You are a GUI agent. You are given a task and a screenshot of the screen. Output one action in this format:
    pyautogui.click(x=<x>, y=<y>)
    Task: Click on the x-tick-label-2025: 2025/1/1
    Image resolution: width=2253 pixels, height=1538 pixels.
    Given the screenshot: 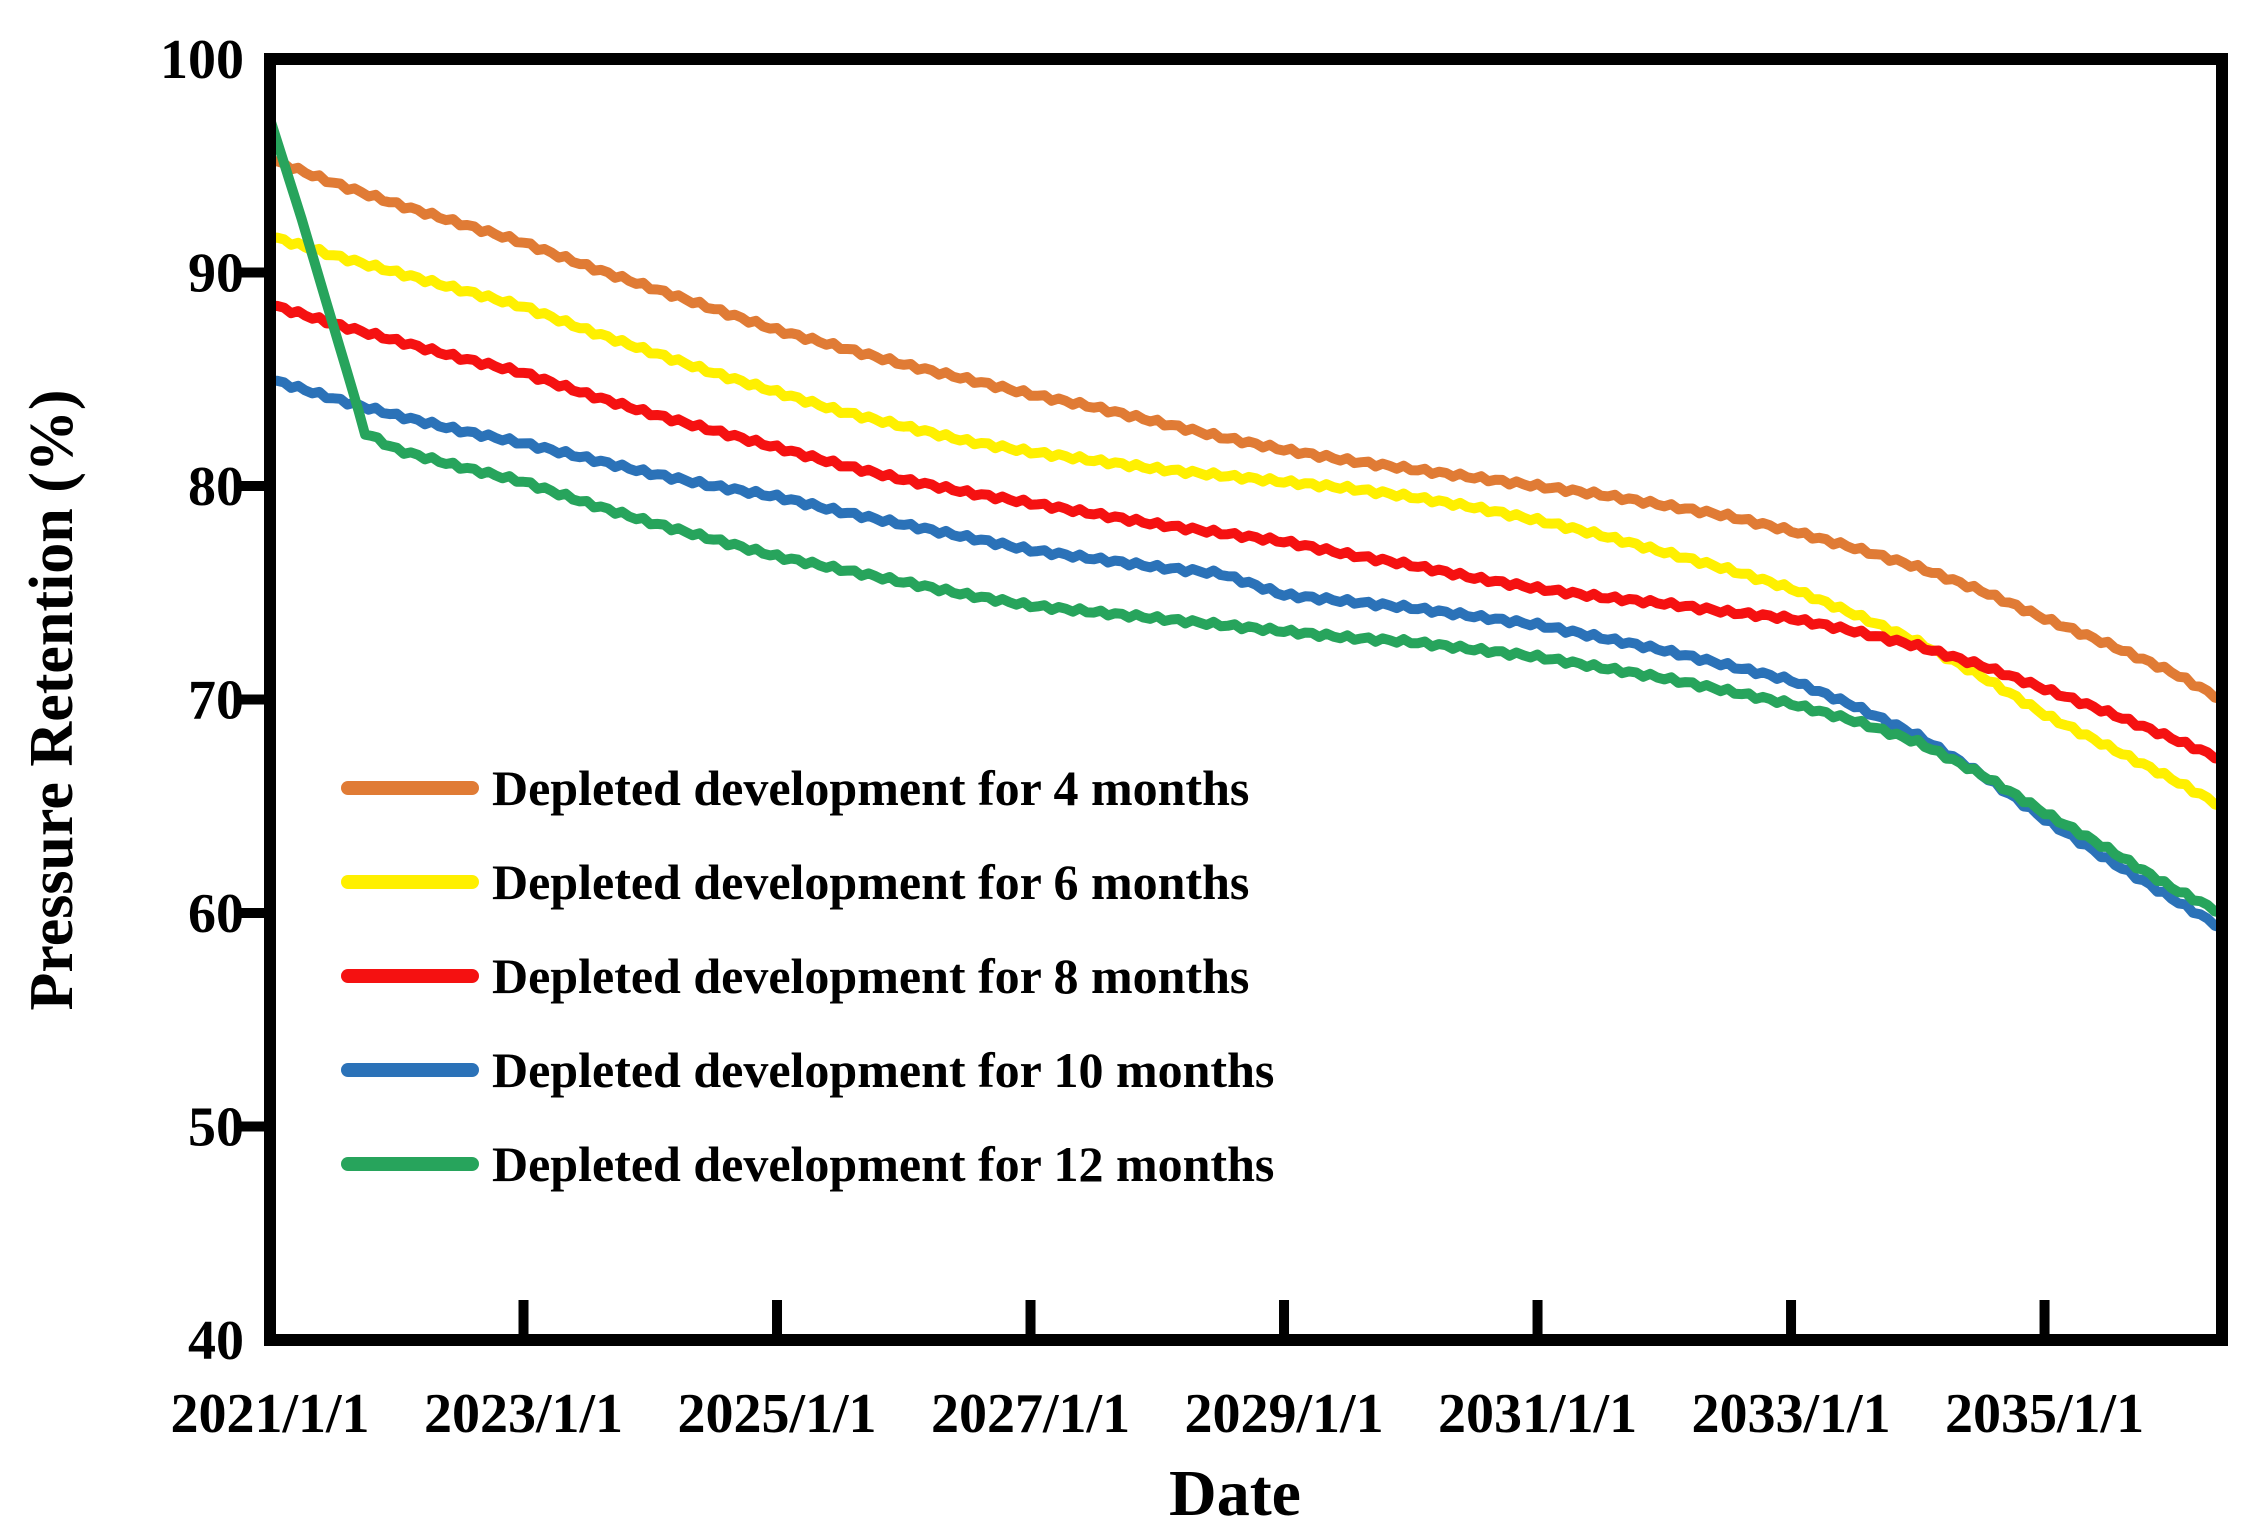 What is the action you would take?
    pyautogui.click(x=776, y=1414)
    